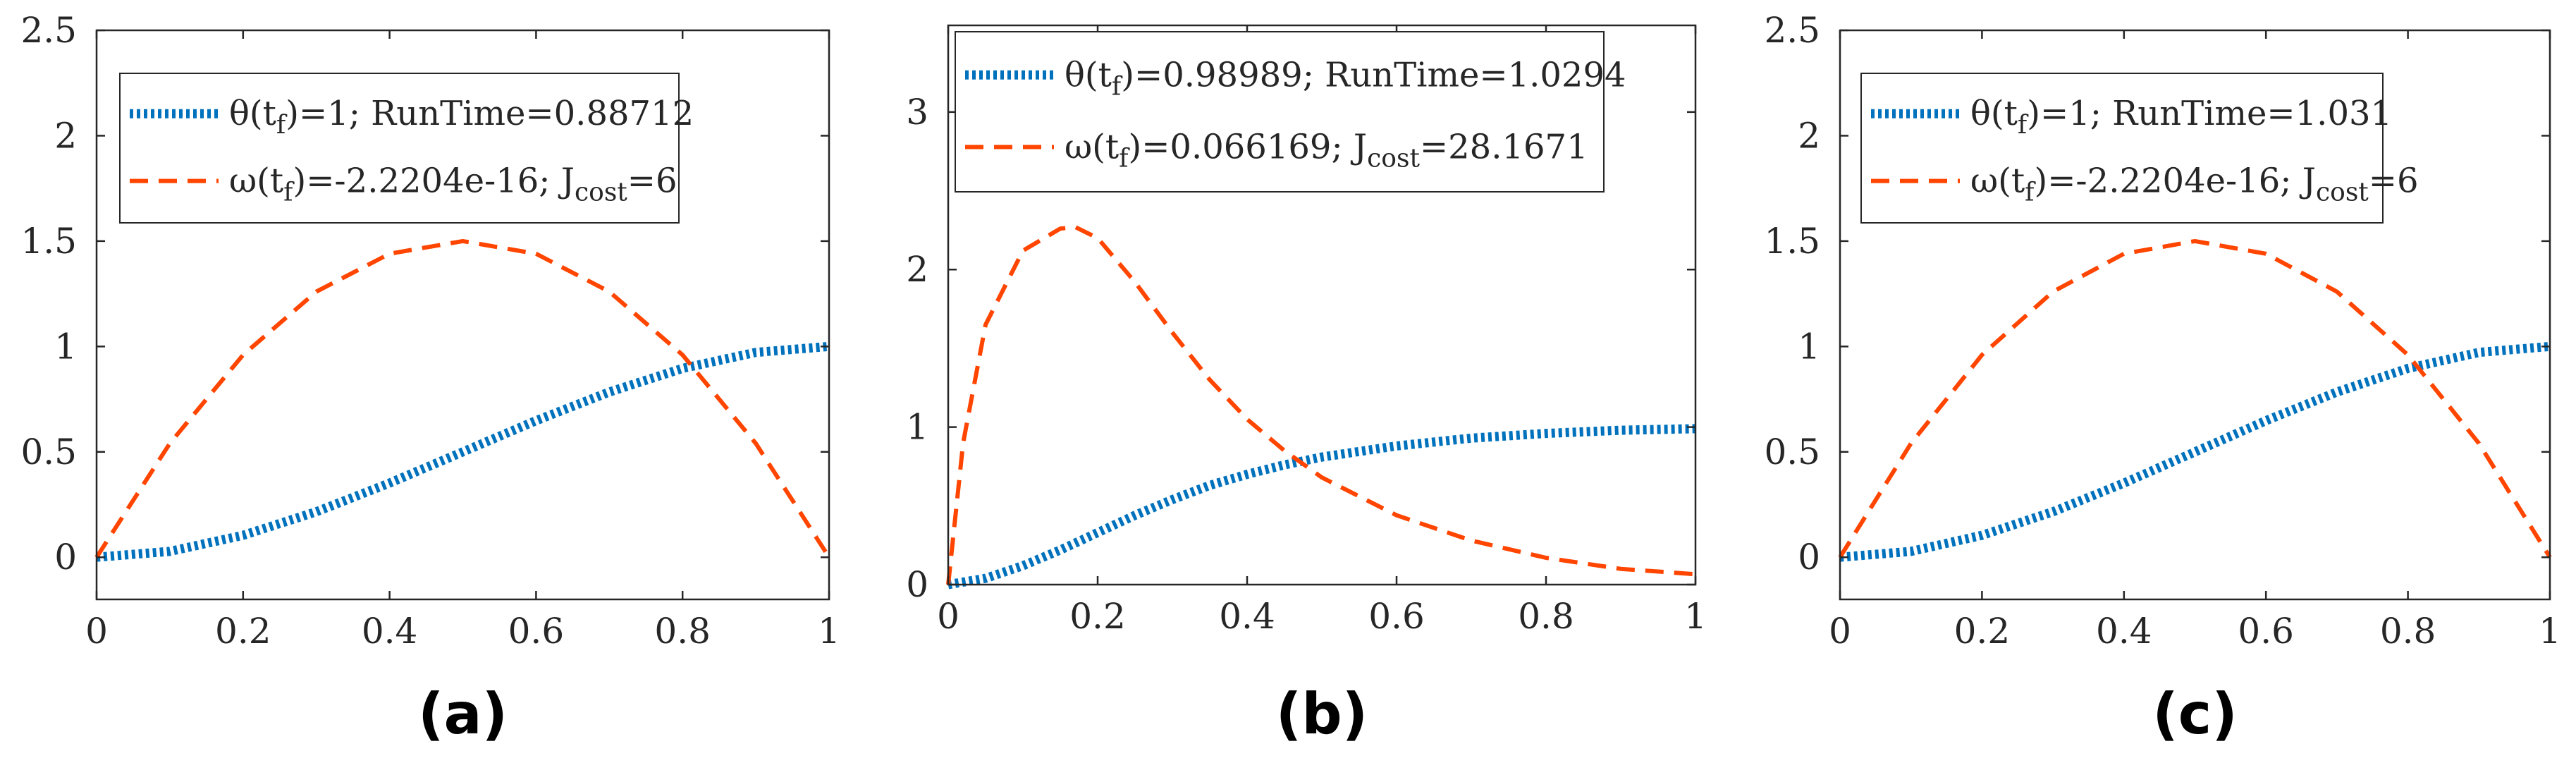 The image size is (2576, 775). I want to click on theta-legend-label: θ(tf)=1; RunTime=0.88712, so click(461, 117).